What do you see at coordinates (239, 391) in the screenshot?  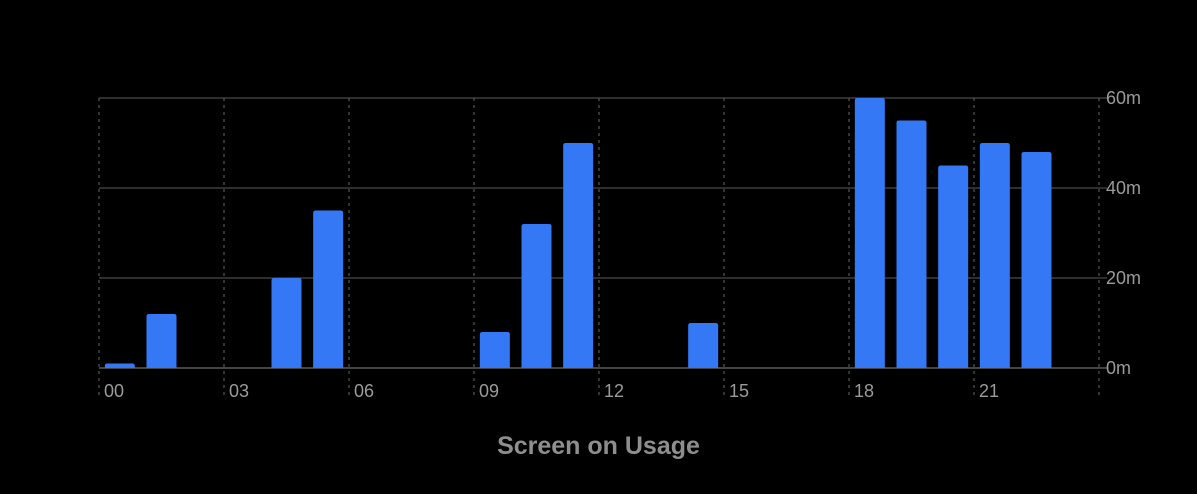 I see `x-tick-label: 03` at bounding box center [239, 391].